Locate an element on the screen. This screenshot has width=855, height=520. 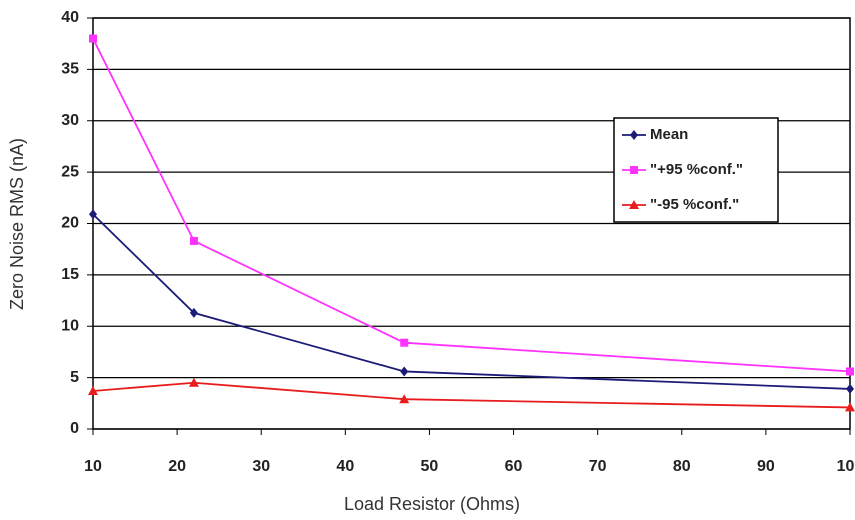
x-tick-label: 30 is located at coordinates (261, 466).